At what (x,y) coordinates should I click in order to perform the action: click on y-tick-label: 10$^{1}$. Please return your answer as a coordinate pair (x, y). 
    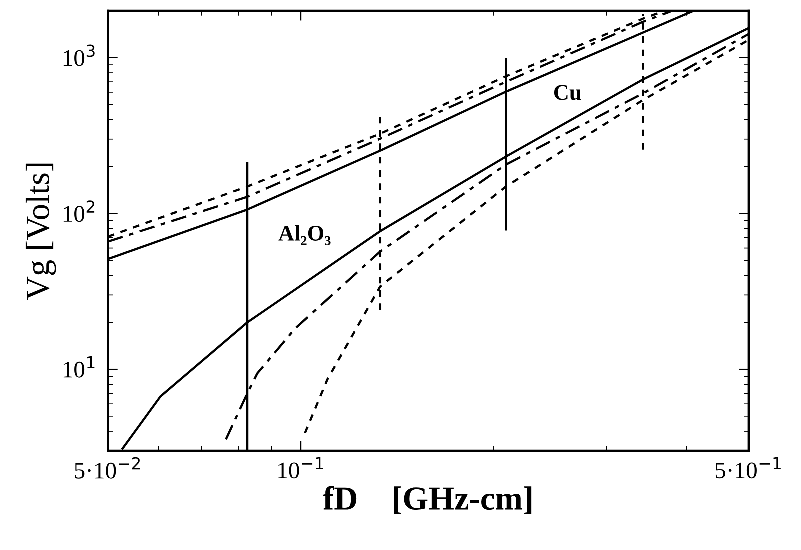
    Looking at the image, I should click on (79, 367).